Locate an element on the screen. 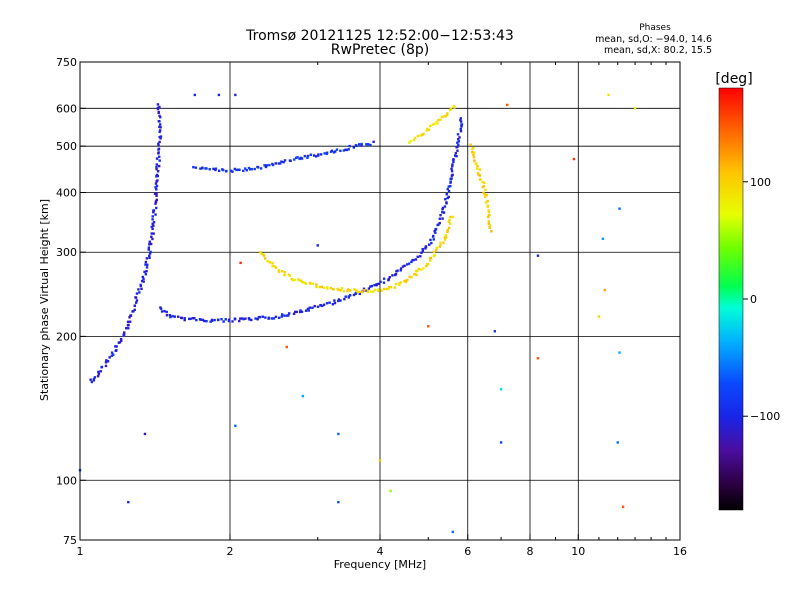  colorbar is located at coordinates (731, 299).